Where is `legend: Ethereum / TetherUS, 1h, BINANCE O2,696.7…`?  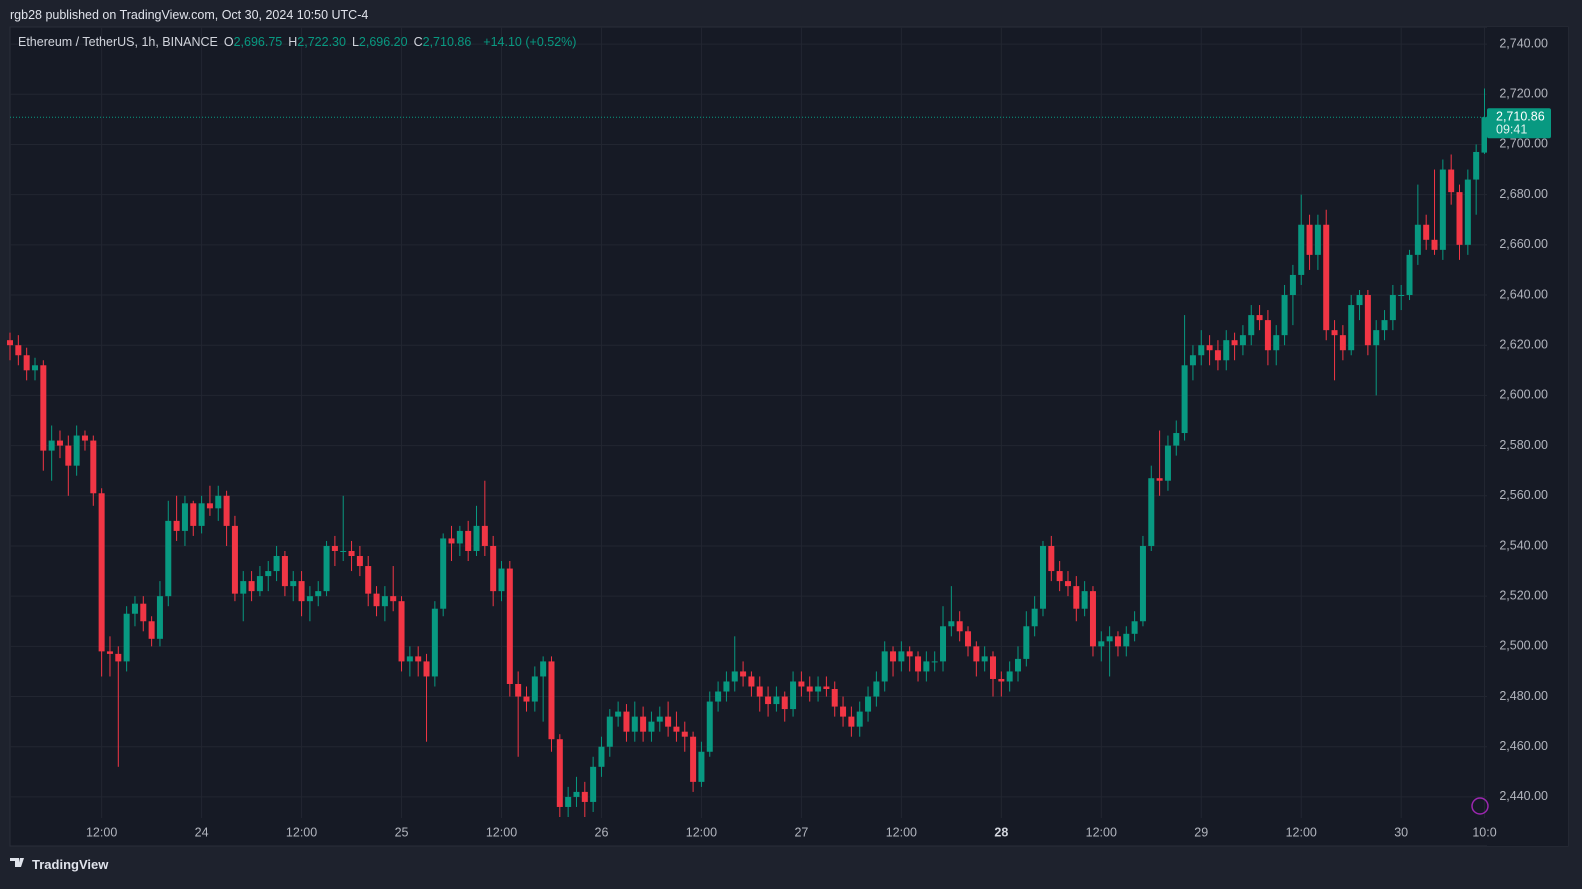
legend: Ethereum / TetherUS, 1h, BINANCE O2,696.7… is located at coordinates (300, 42).